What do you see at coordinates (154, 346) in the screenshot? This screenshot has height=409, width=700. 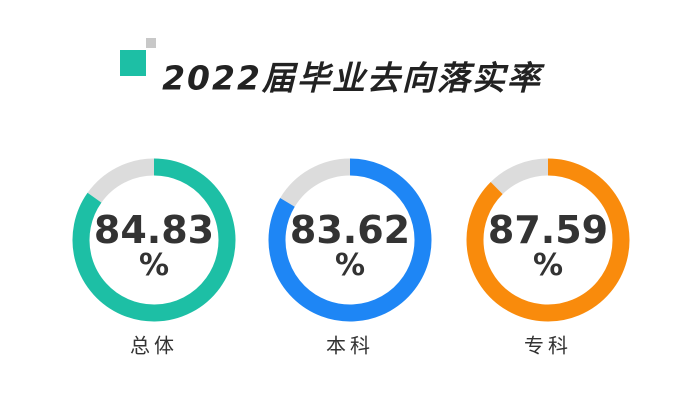 I see `category-label: 总体` at bounding box center [154, 346].